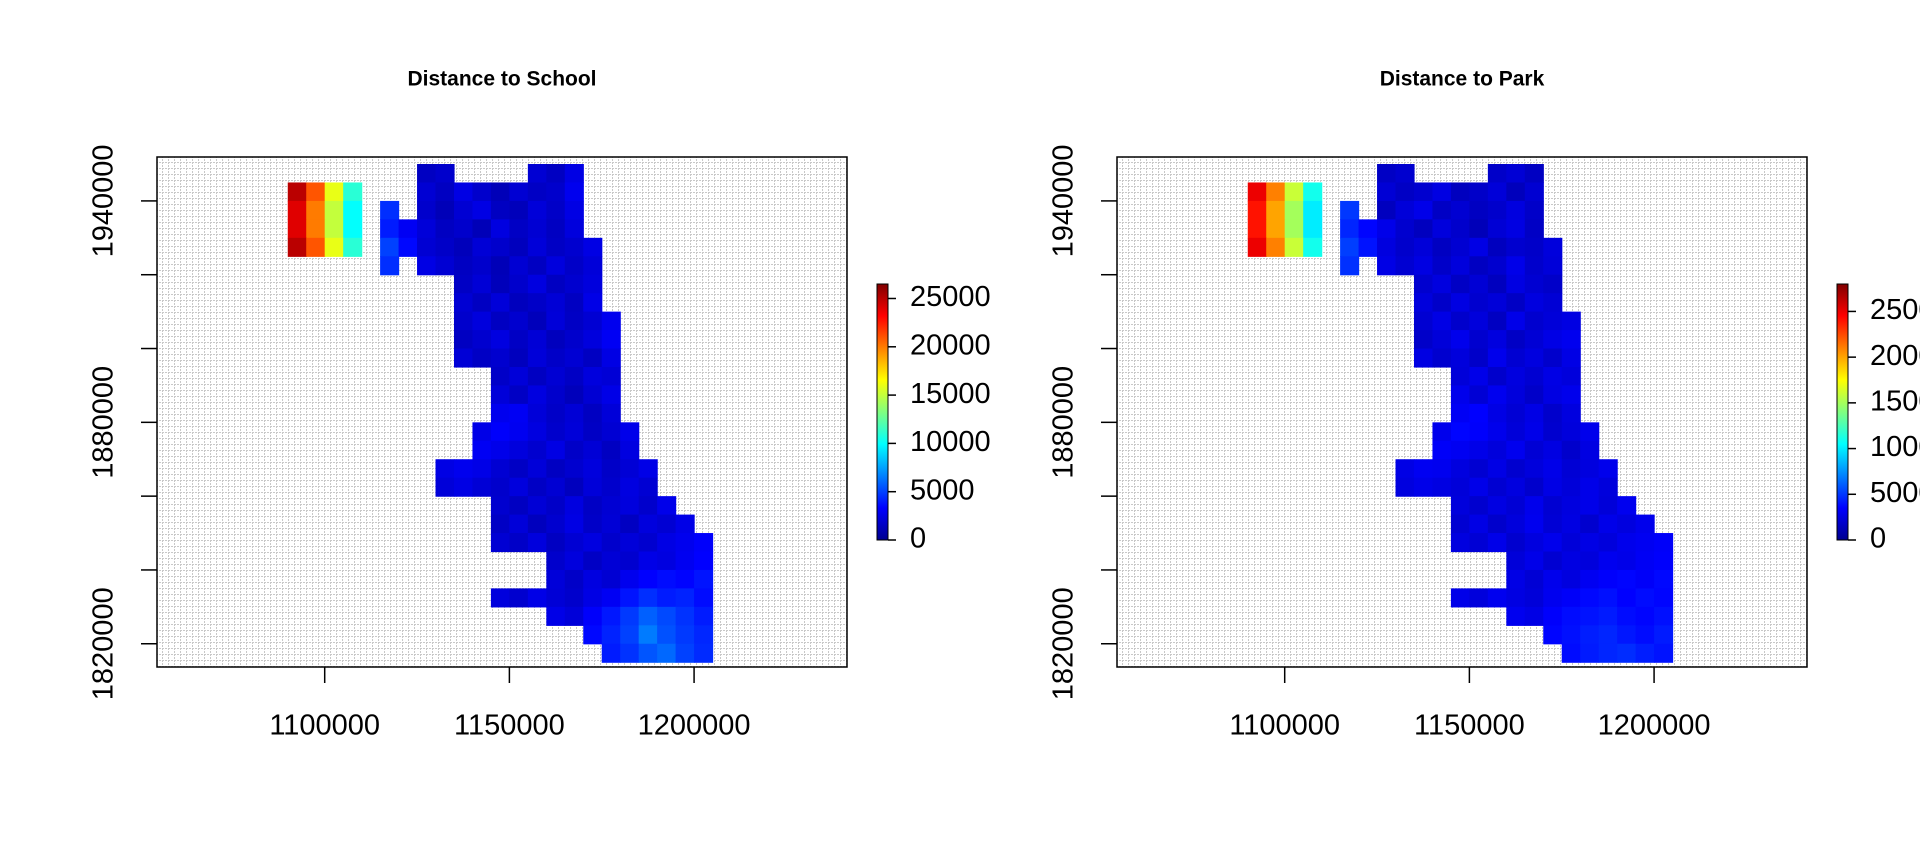  What do you see at coordinates (104, 643) in the screenshot?
I see `y-tick-label: 1820000` at bounding box center [104, 643].